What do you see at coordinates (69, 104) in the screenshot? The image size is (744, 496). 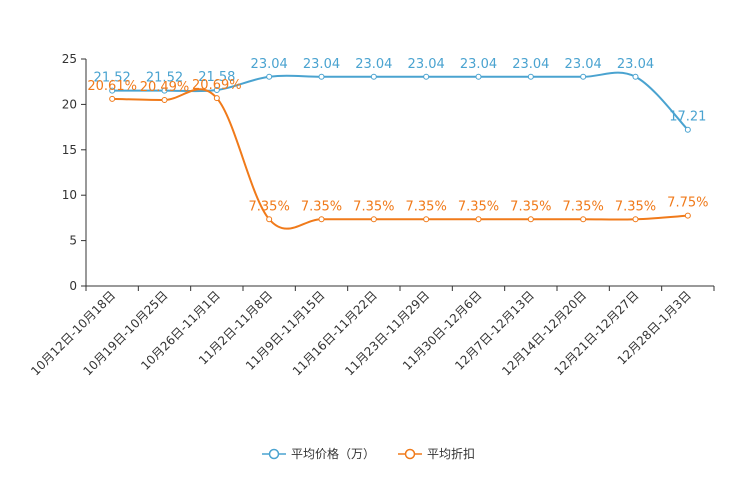 I see `y-tick-label: 20` at bounding box center [69, 104].